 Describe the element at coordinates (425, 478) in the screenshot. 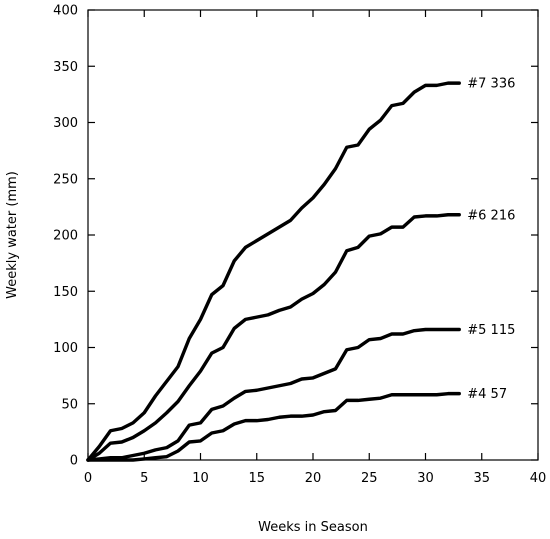

I see `x-tick-label: 30` at that location.